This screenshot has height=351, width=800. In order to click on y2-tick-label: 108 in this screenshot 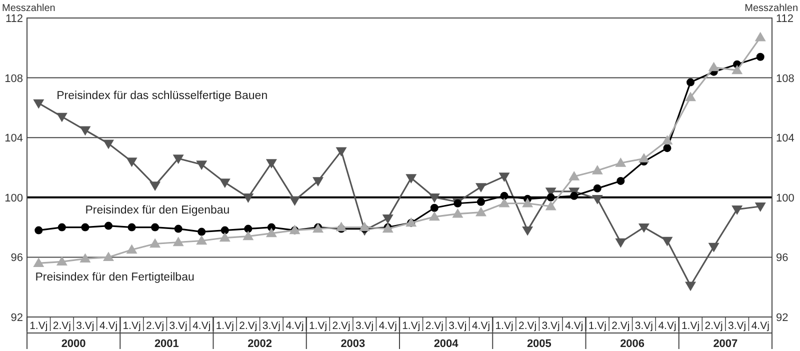, I will do `click(785, 78)`.